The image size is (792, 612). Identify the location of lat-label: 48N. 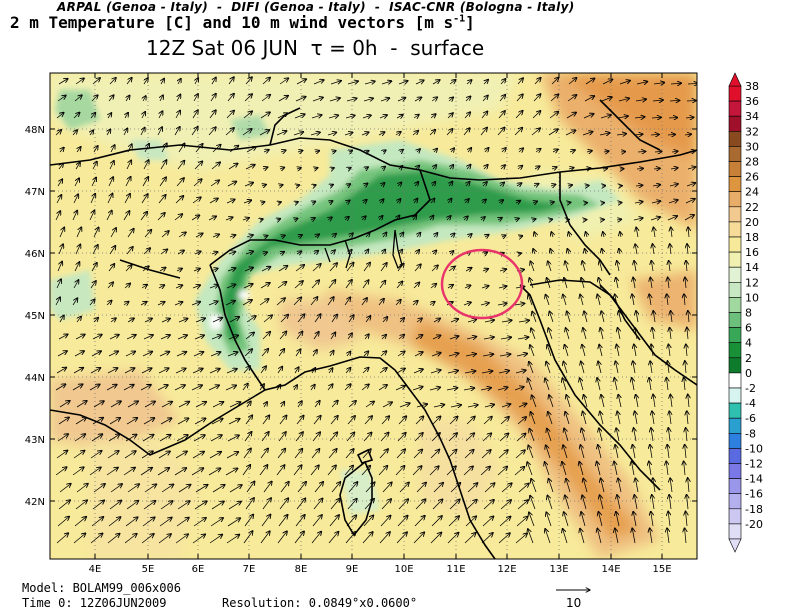
(35, 130).